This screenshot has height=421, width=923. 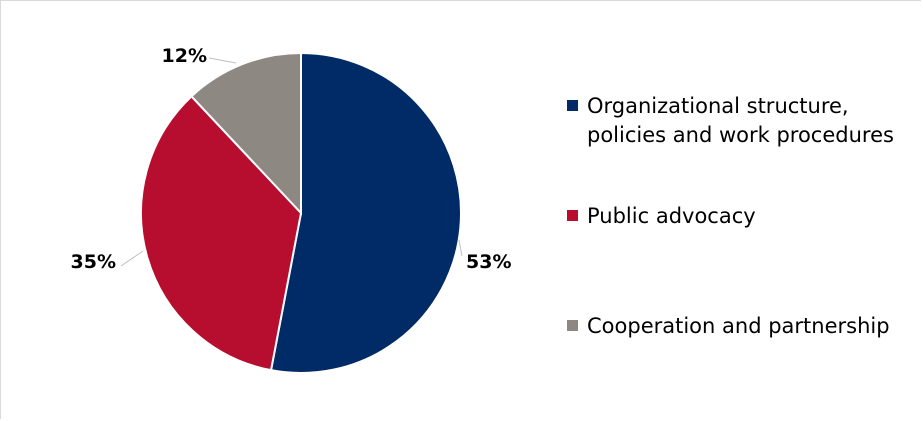 I want to click on data-label: 53%, so click(x=488, y=262).